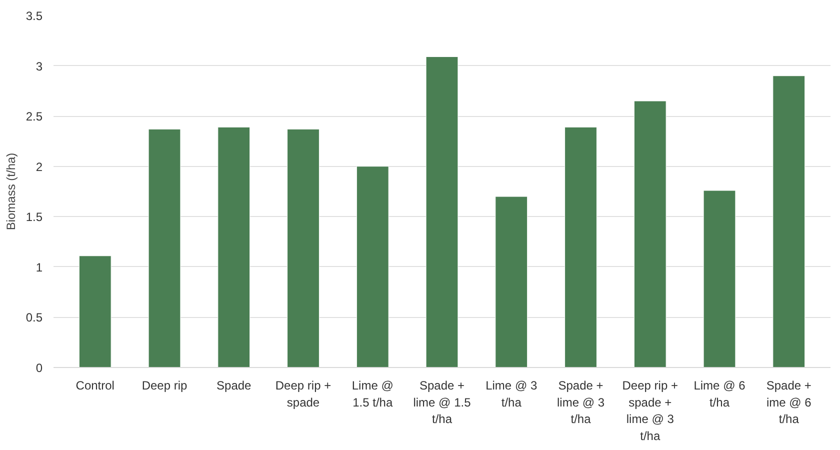  Describe the element at coordinates (39, 368) in the screenshot. I see `y-tick-label: 0` at that location.